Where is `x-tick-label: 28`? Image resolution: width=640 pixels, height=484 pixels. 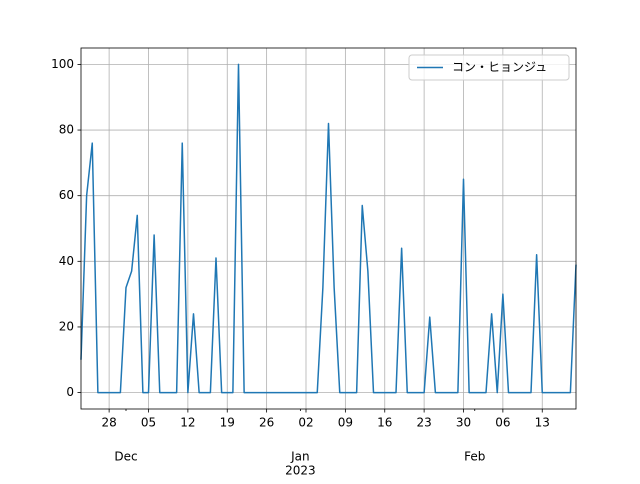
x-tick-label: 28 is located at coordinates (108, 423).